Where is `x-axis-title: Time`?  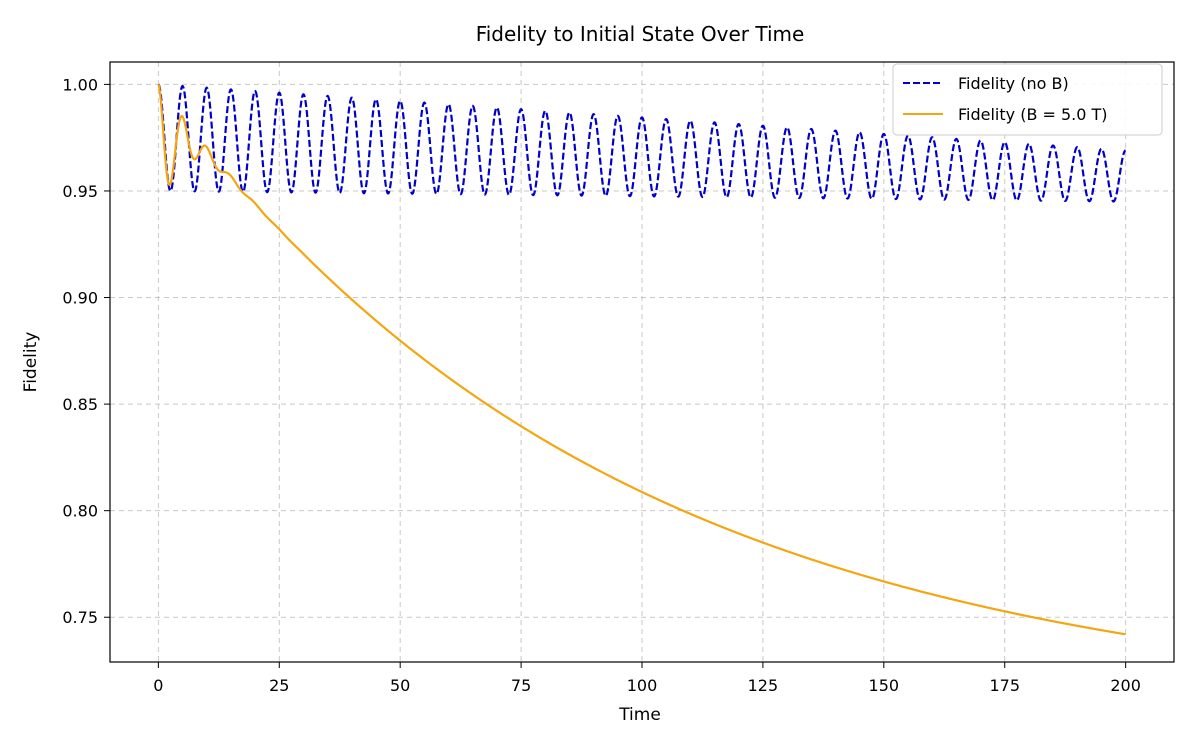 x-axis-title: Time is located at coordinates (639, 715).